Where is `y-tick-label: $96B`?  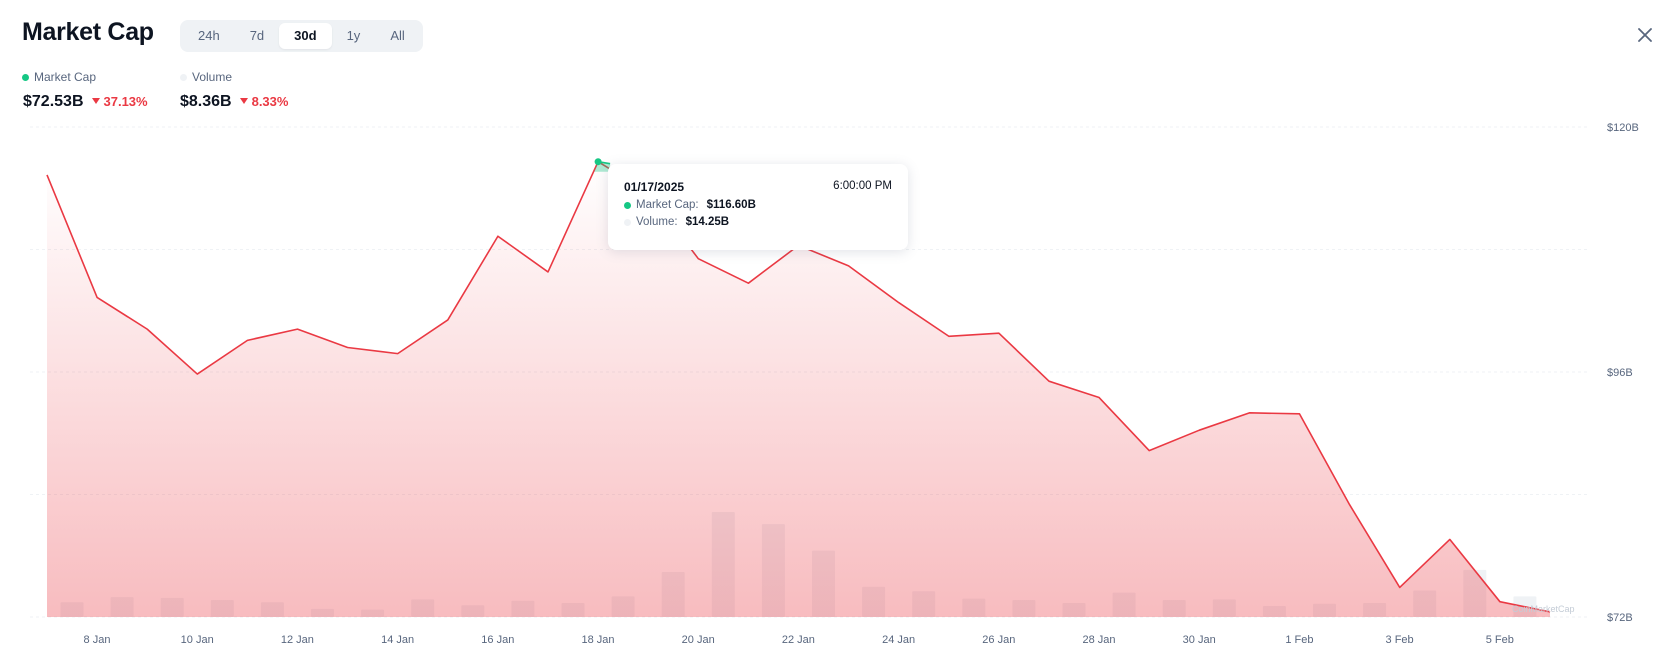
y-tick-label: $96B is located at coordinates (1620, 373).